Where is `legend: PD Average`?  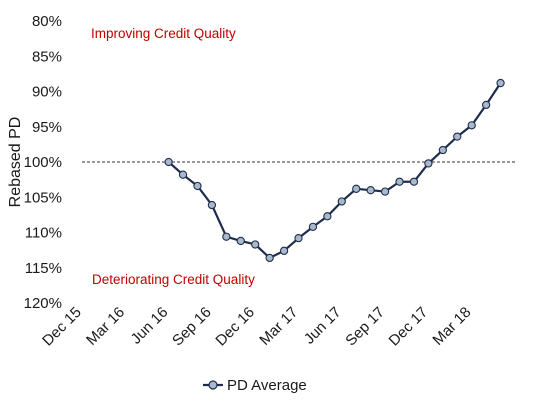 legend: PD Average is located at coordinates (255, 385).